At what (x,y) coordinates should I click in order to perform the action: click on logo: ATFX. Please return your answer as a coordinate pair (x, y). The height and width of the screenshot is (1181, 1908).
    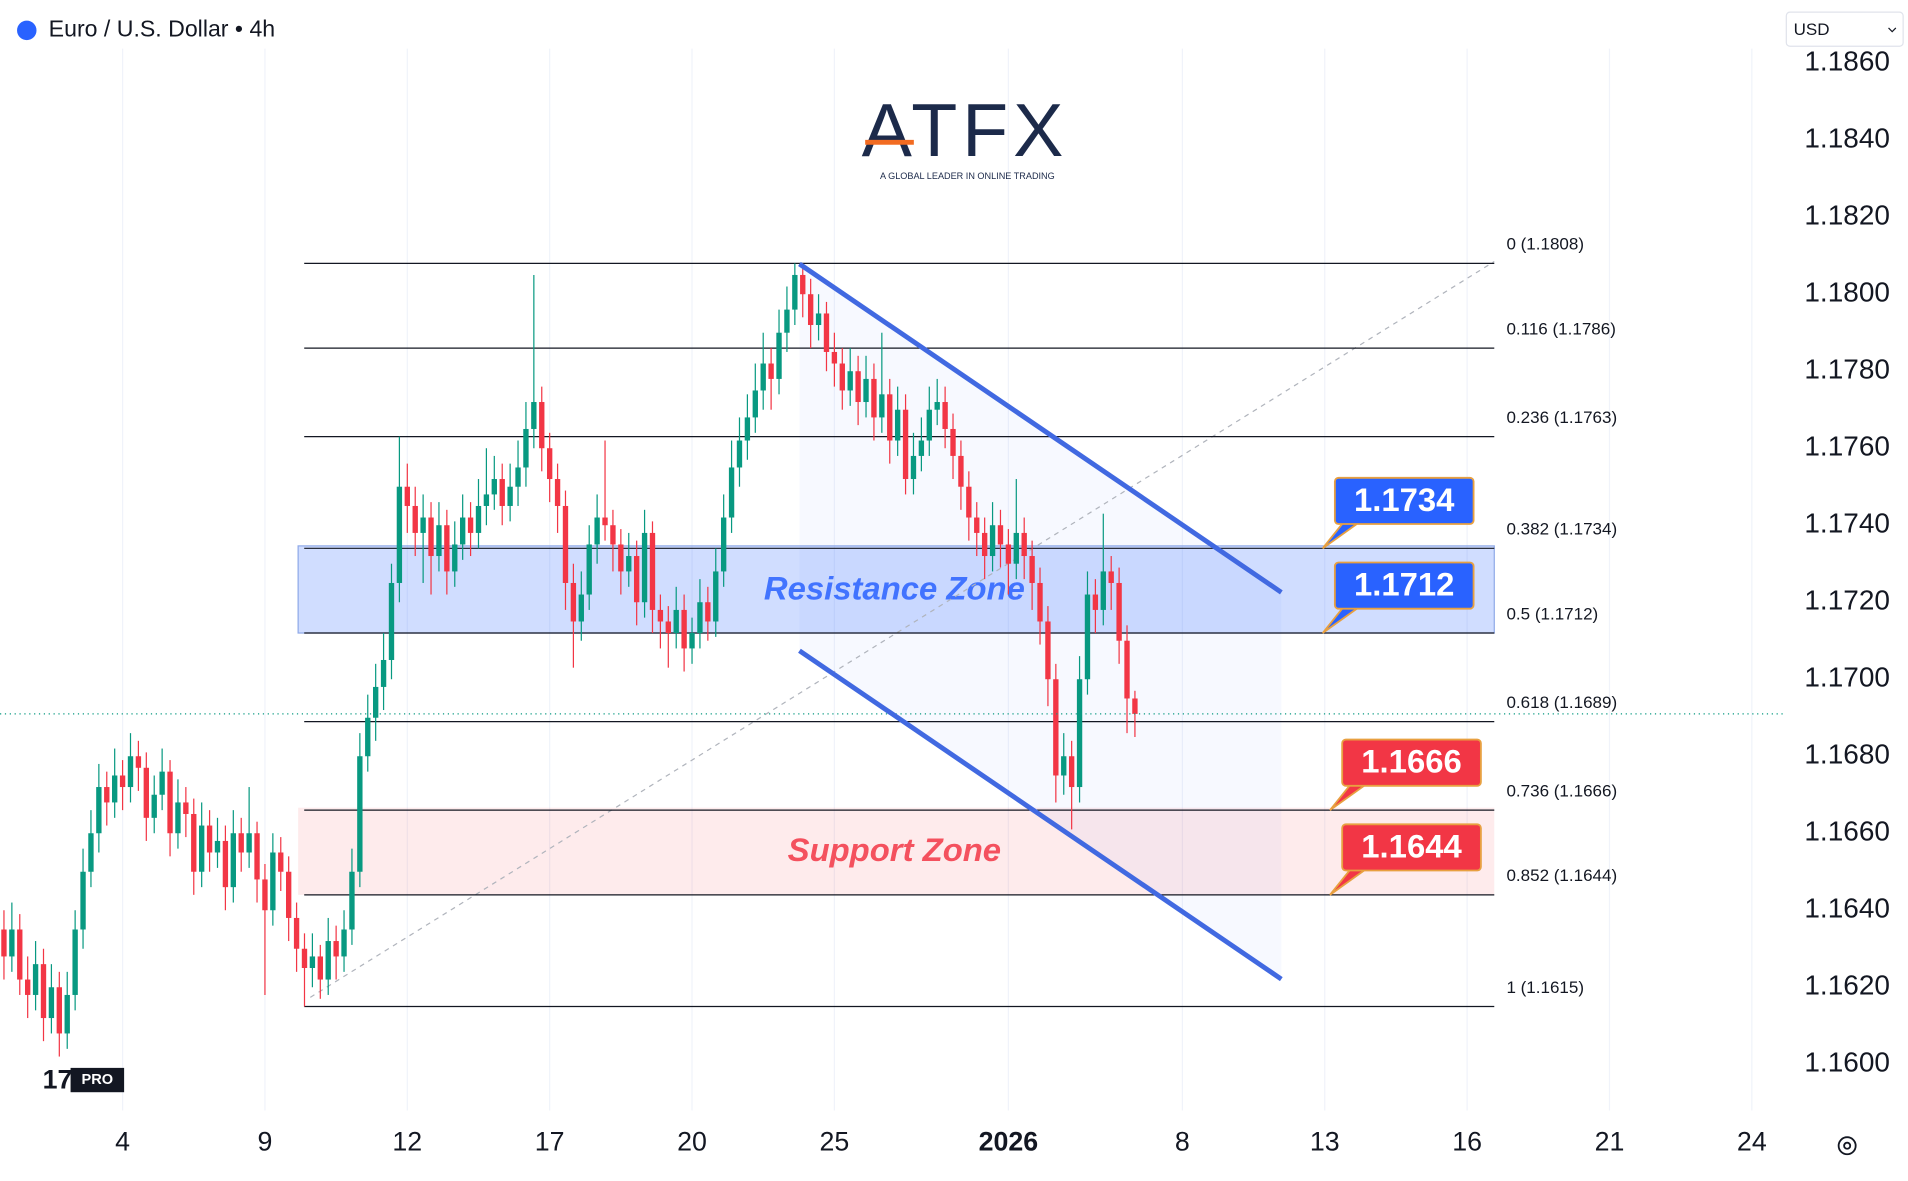
    Looking at the image, I should click on (965, 130).